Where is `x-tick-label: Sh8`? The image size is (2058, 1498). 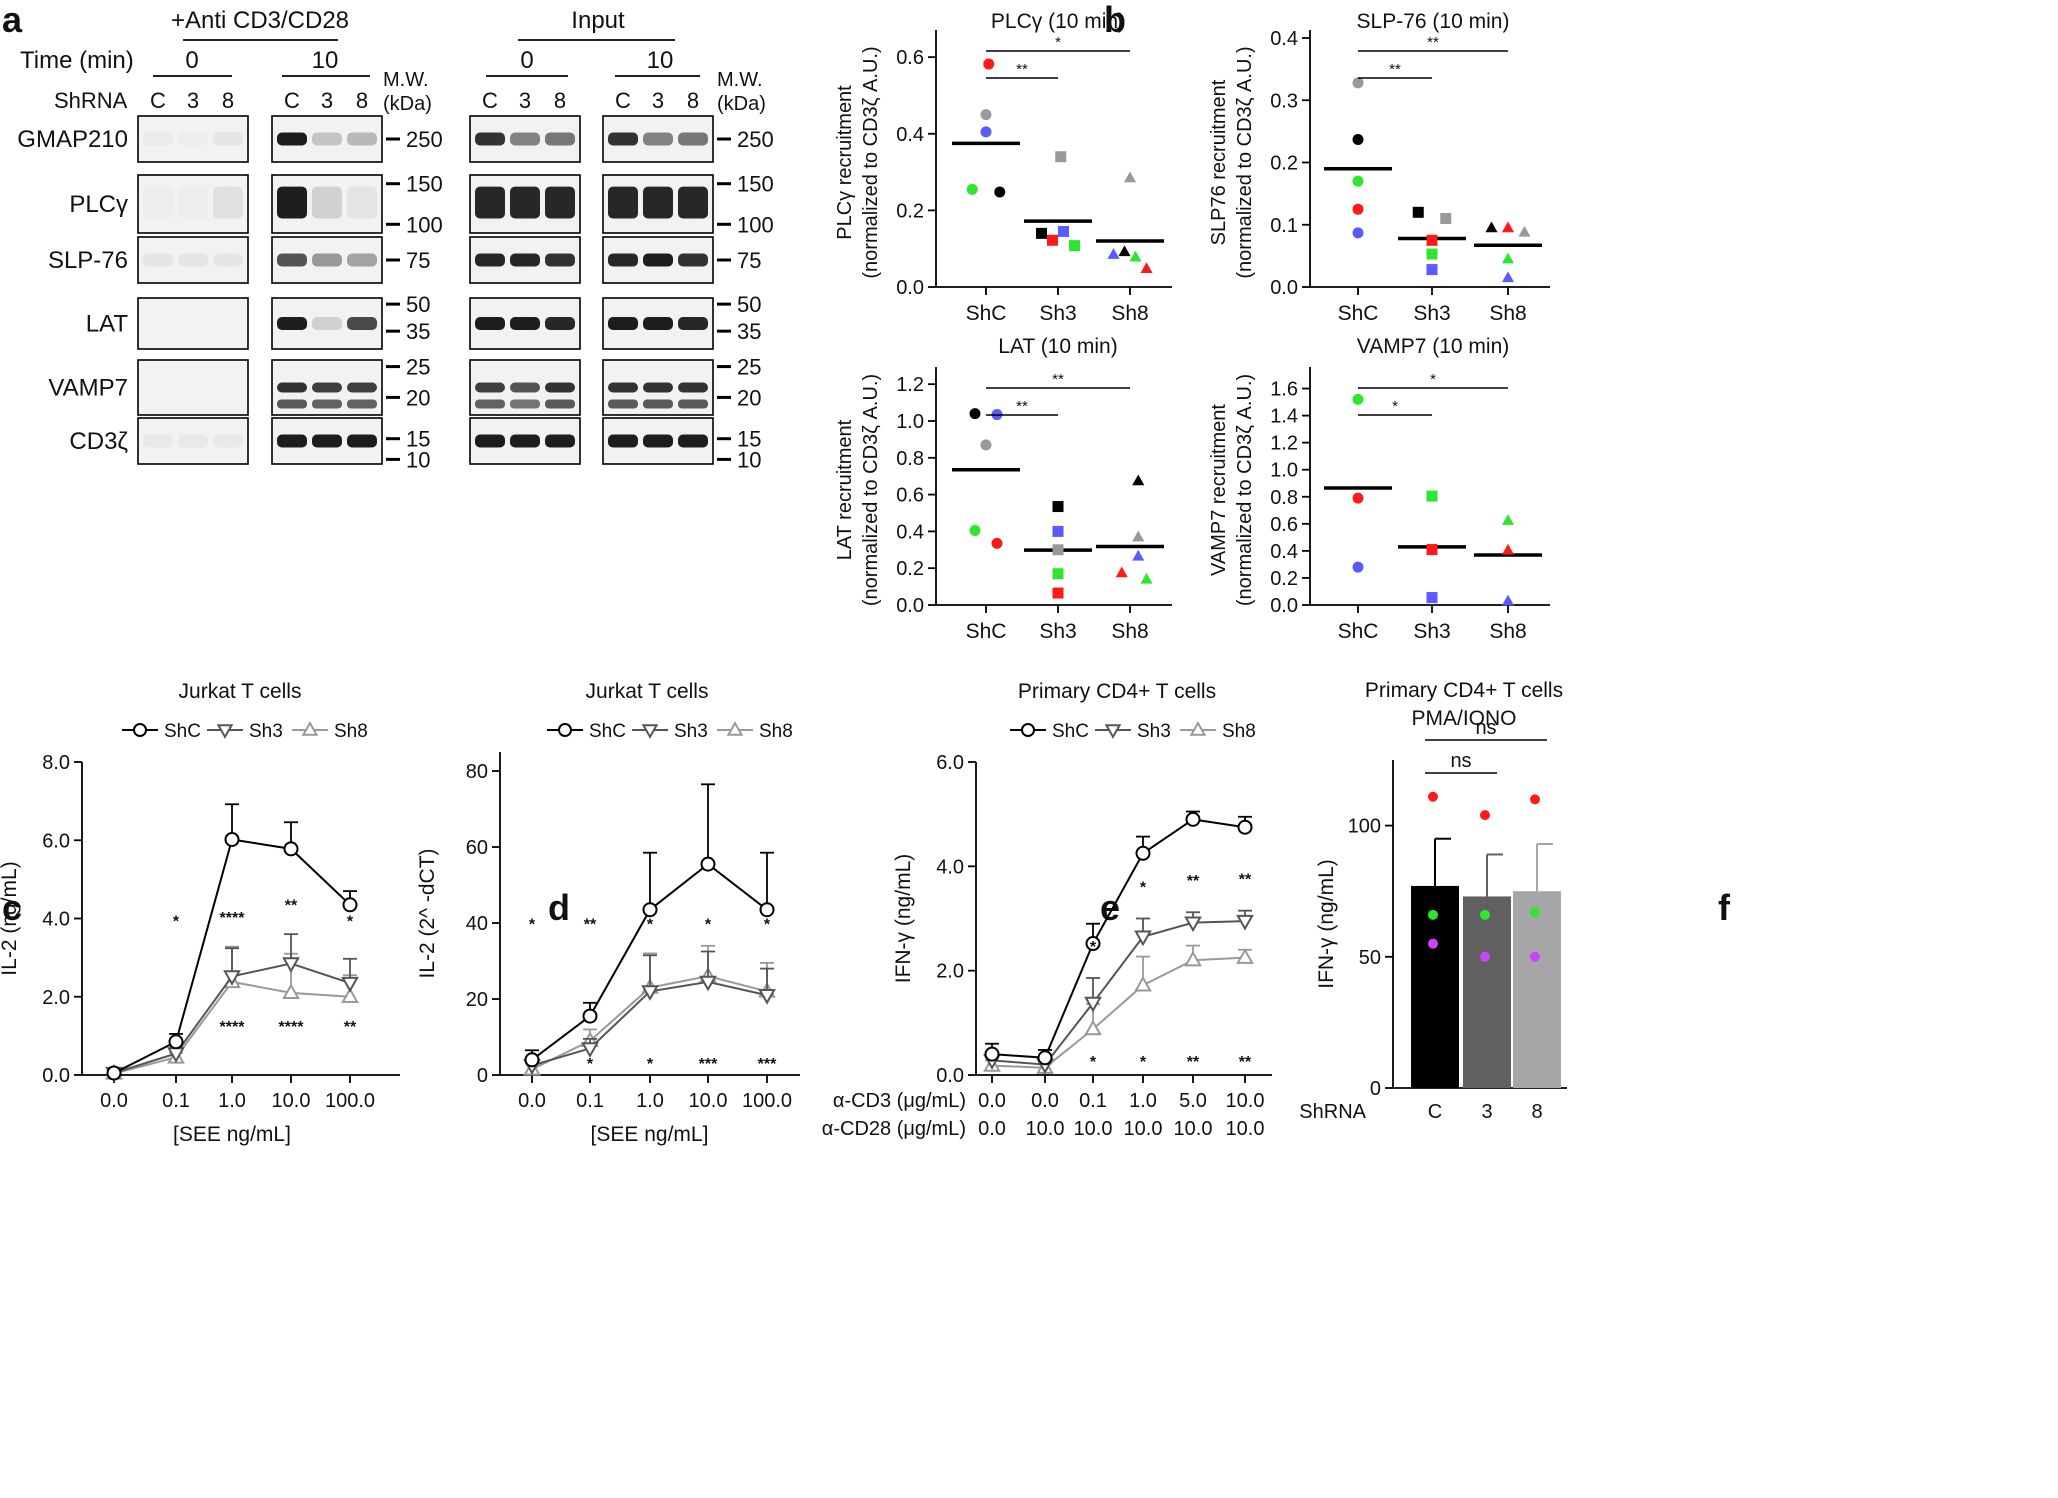 x-tick-label: Sh8 is located at coordinates (1129, 631).